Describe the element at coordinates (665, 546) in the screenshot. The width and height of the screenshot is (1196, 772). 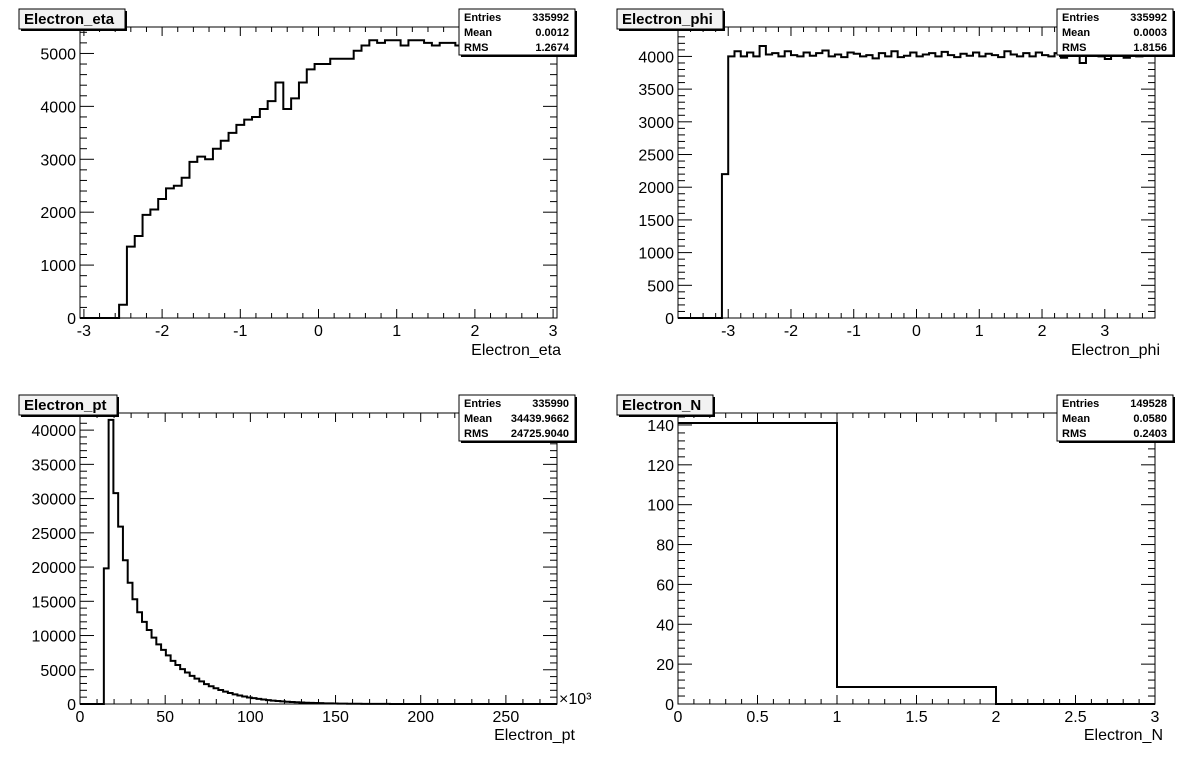
I see `y-tick-label: 80` at that location.